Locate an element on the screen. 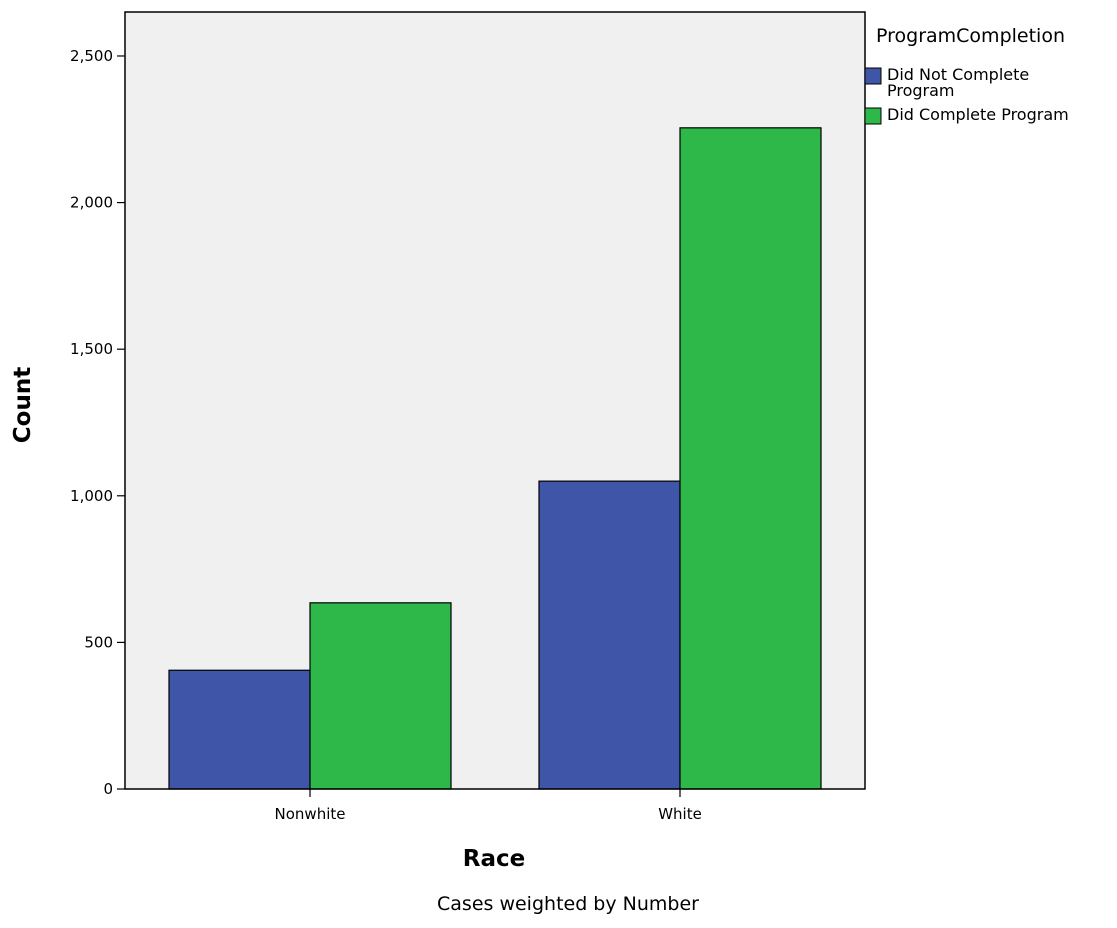  legend-title: ProgramCompletion is located at coordinates (970, 36).